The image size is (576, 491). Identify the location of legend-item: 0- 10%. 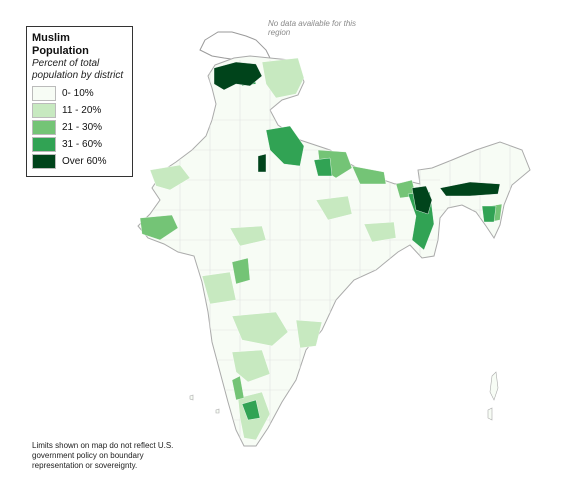
(79, 93).